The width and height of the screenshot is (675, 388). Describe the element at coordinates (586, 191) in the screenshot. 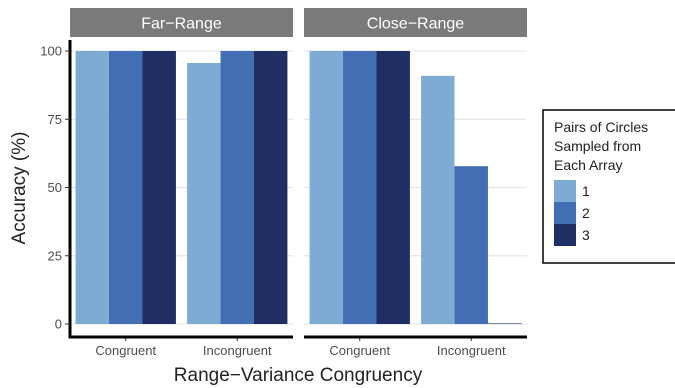

I see `legend-label: 1` at that location.